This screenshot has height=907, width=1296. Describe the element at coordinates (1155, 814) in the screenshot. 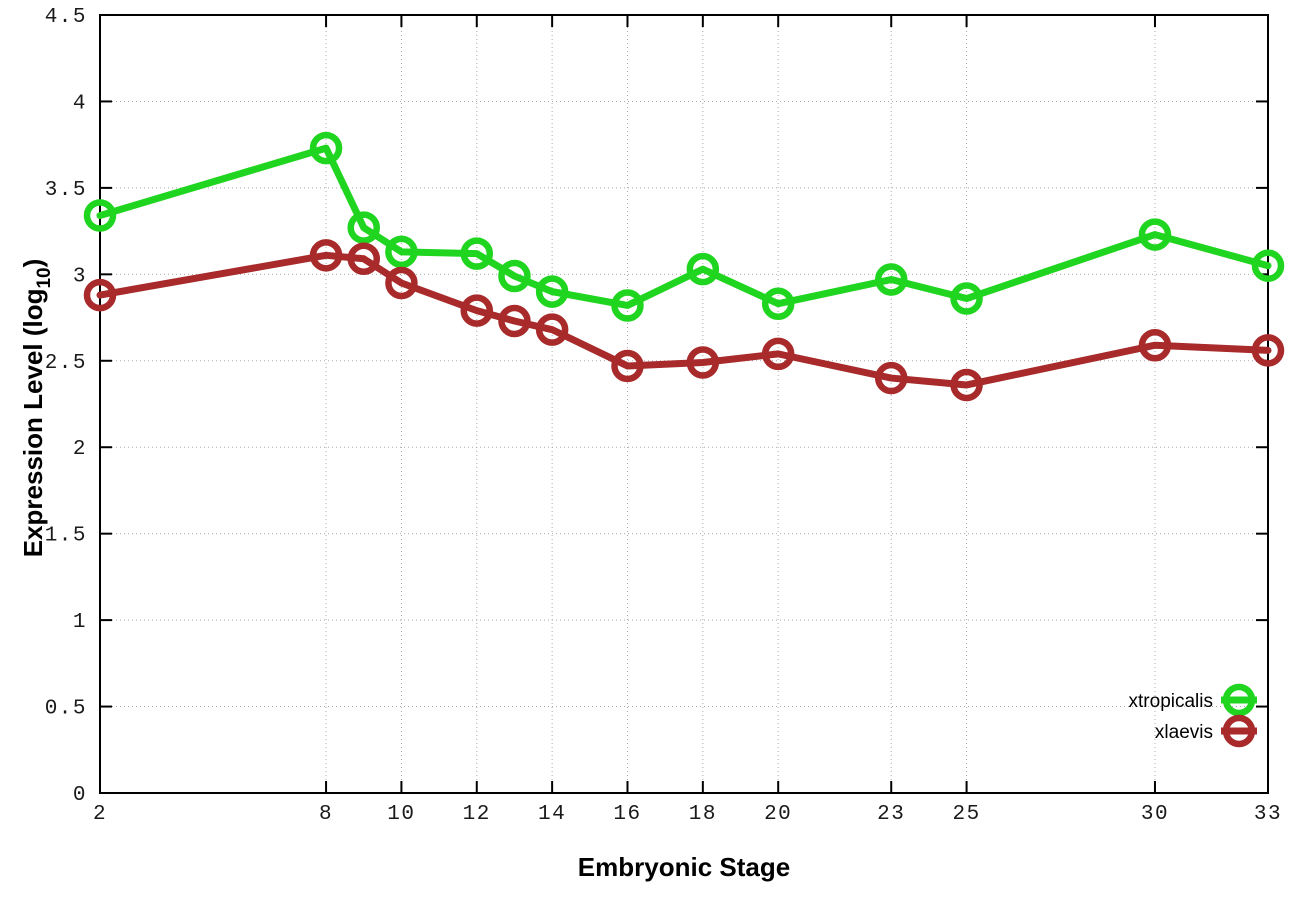

I see `x-tick-label-30: 30` at that location.